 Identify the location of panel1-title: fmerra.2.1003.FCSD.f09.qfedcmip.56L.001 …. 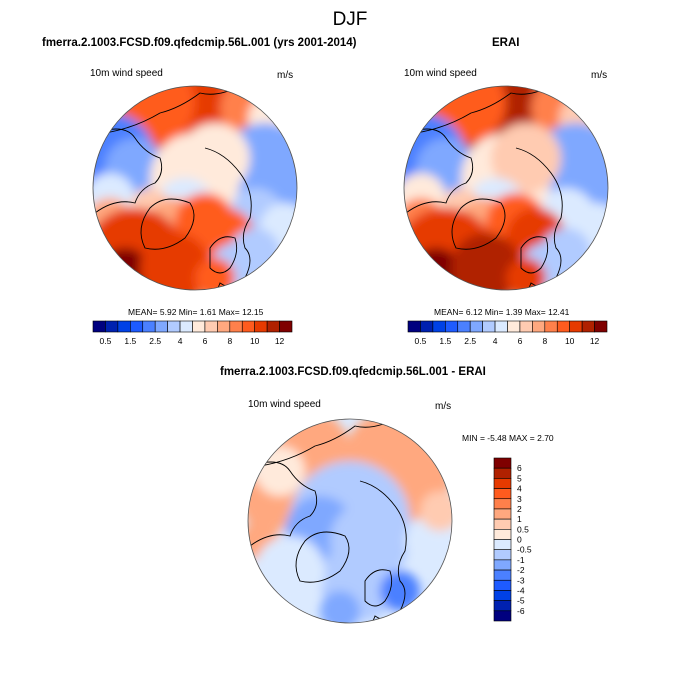
(199, 43).